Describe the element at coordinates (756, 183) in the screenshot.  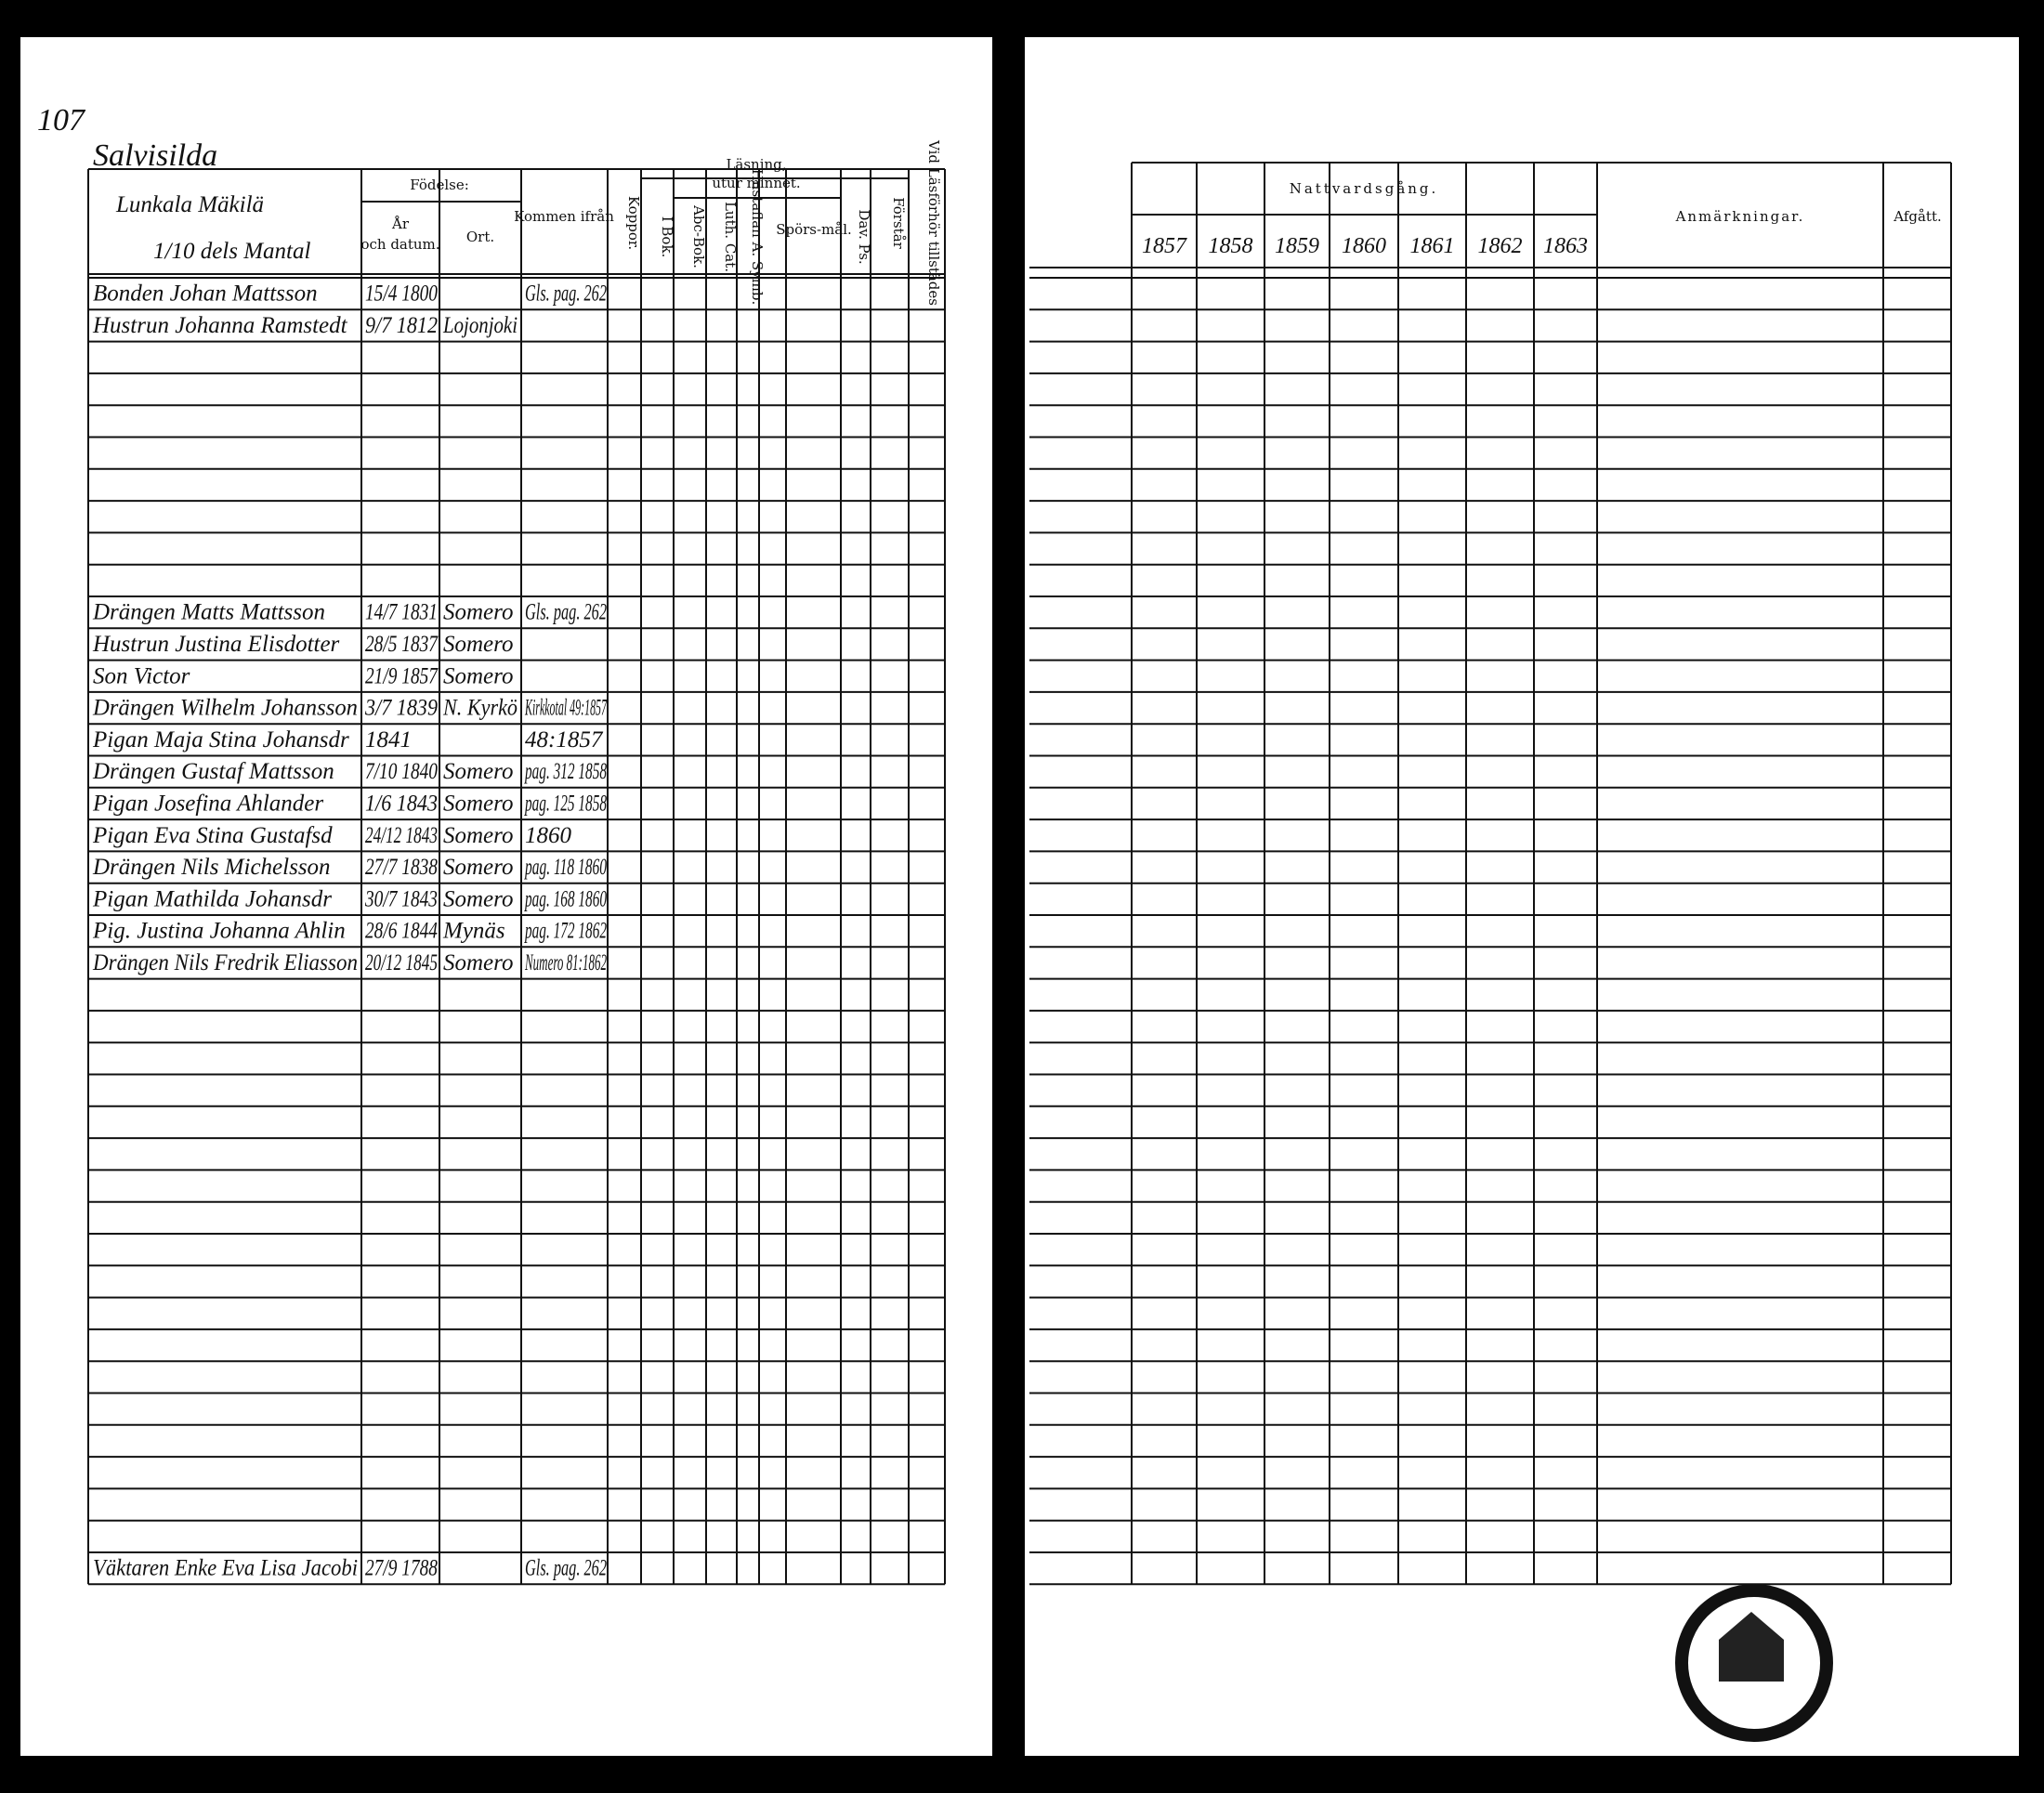
I see `header: utur minnet.` at that location.